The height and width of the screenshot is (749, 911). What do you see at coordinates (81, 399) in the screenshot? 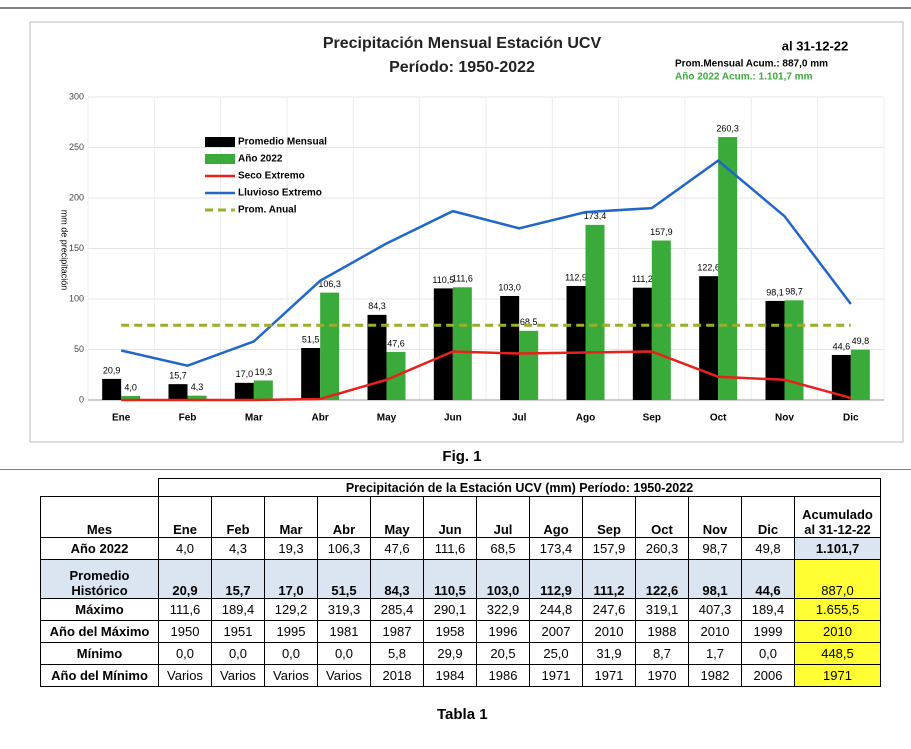
I see `y-tick-label: 0` at bounding box center [81, 399].